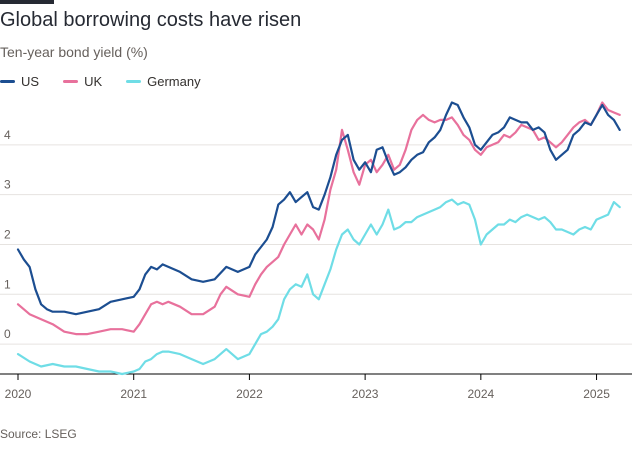  Describe the element at coordinates (480, 394) in the screenshot. I see `x-tick-label-2024: 2024` at that location.